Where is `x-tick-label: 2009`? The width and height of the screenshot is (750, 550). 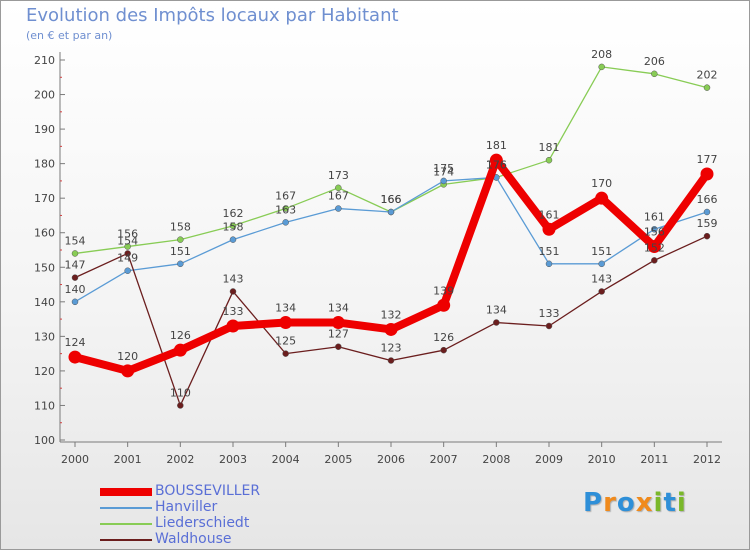 x-tick-label: 2009 is located at coordinates (549, 459).